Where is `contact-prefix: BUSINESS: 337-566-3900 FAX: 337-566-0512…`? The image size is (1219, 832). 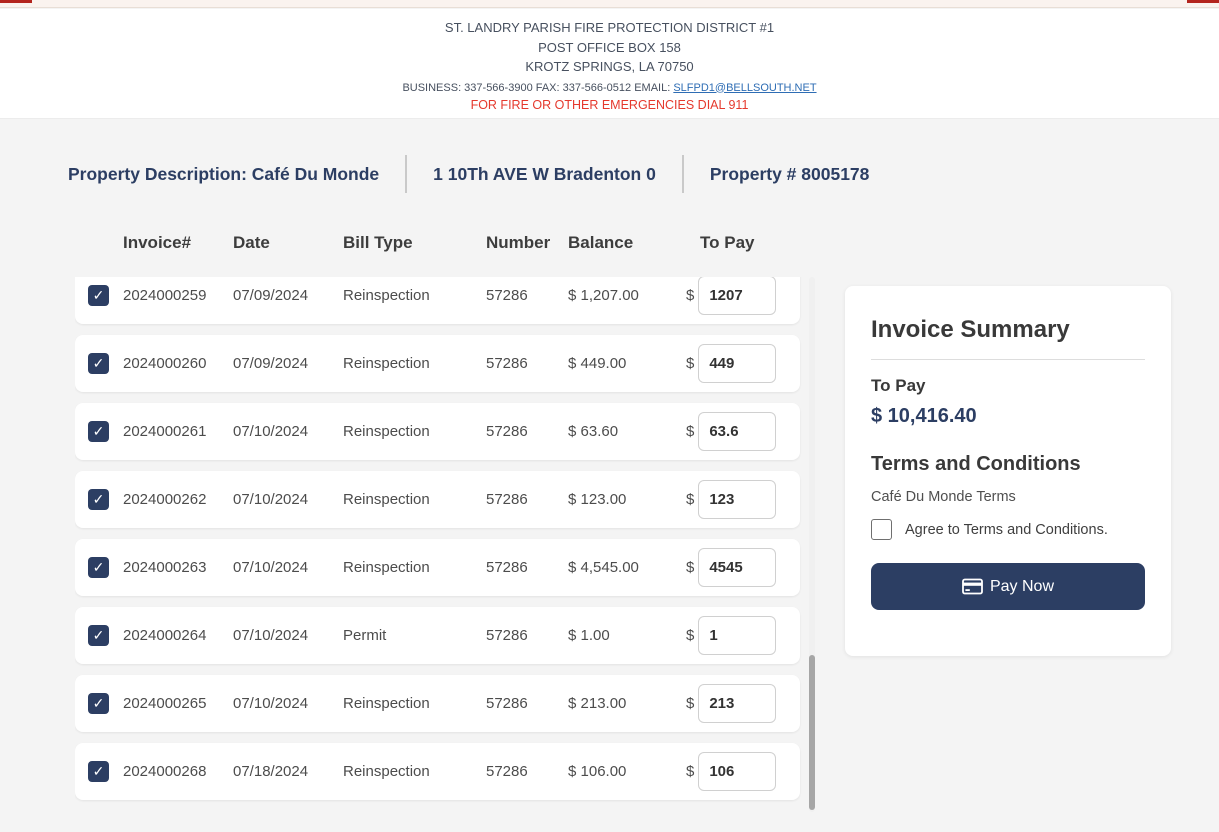
contact-prefix: BUSINESS: 337-566-3900 FAX: 337-566-0512… is located at coordinates (538, 87).